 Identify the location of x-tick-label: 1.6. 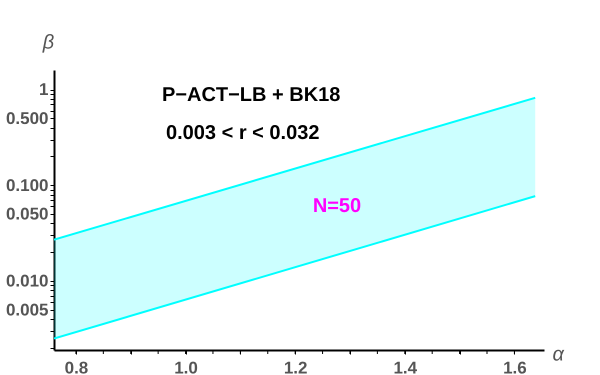
(515, 366).